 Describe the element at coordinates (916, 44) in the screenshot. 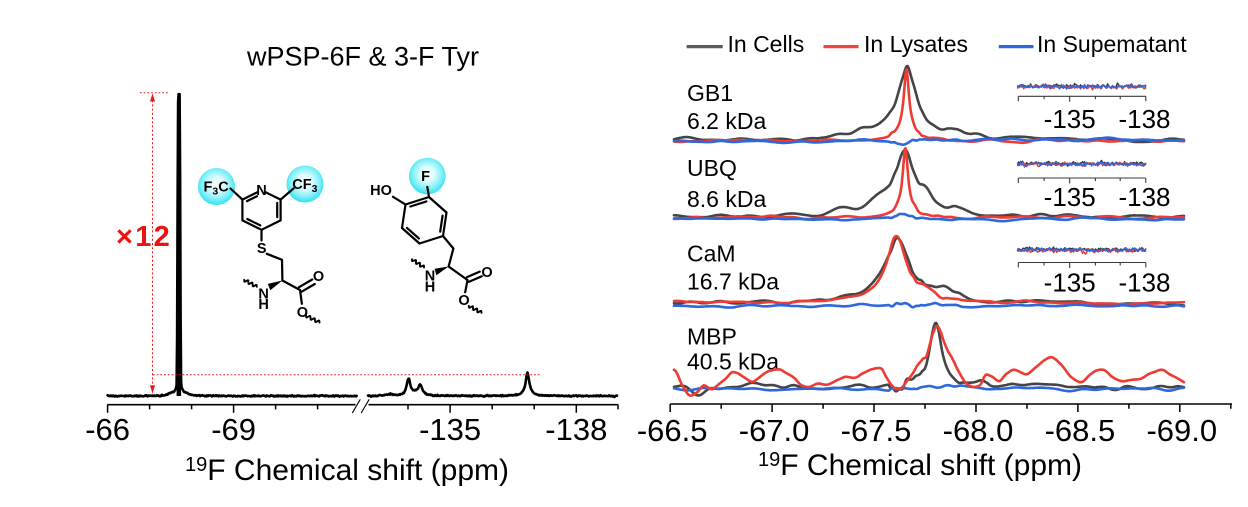

I see `svg-text: In Lysates` at that location.